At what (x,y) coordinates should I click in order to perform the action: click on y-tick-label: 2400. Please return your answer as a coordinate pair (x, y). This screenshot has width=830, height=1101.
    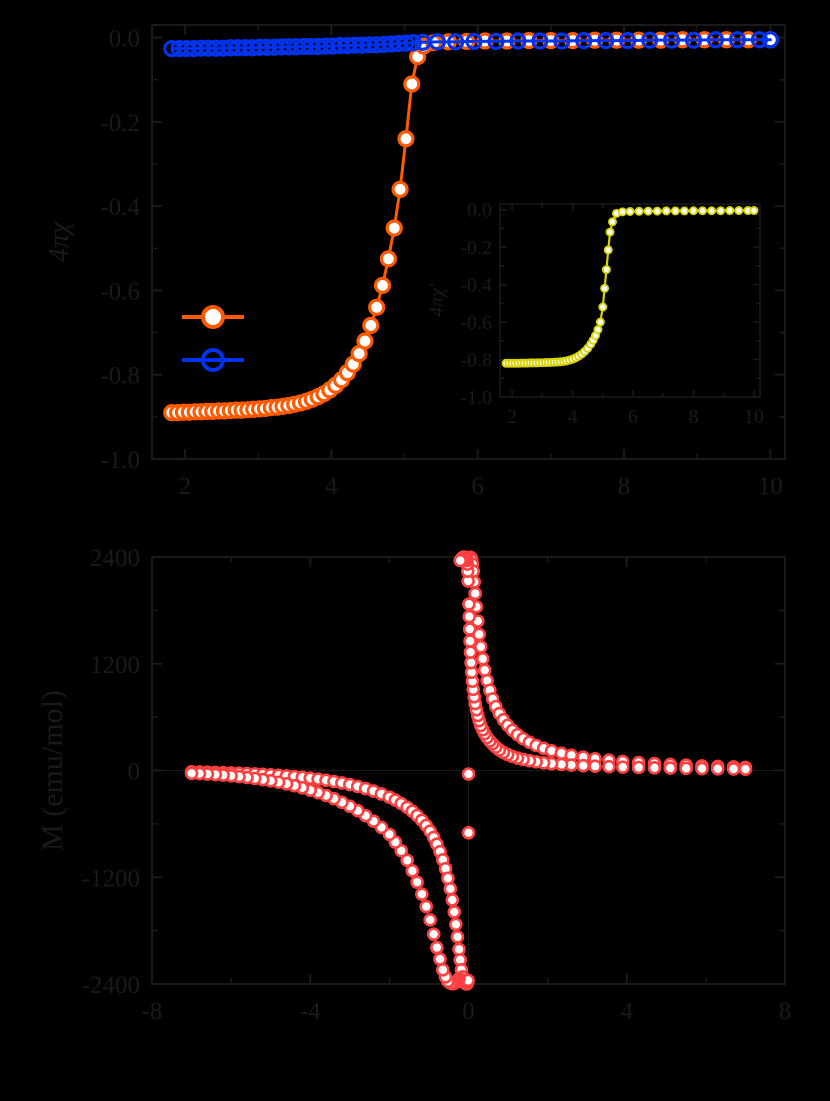
    Looking at the image, I should click on (115, 558).